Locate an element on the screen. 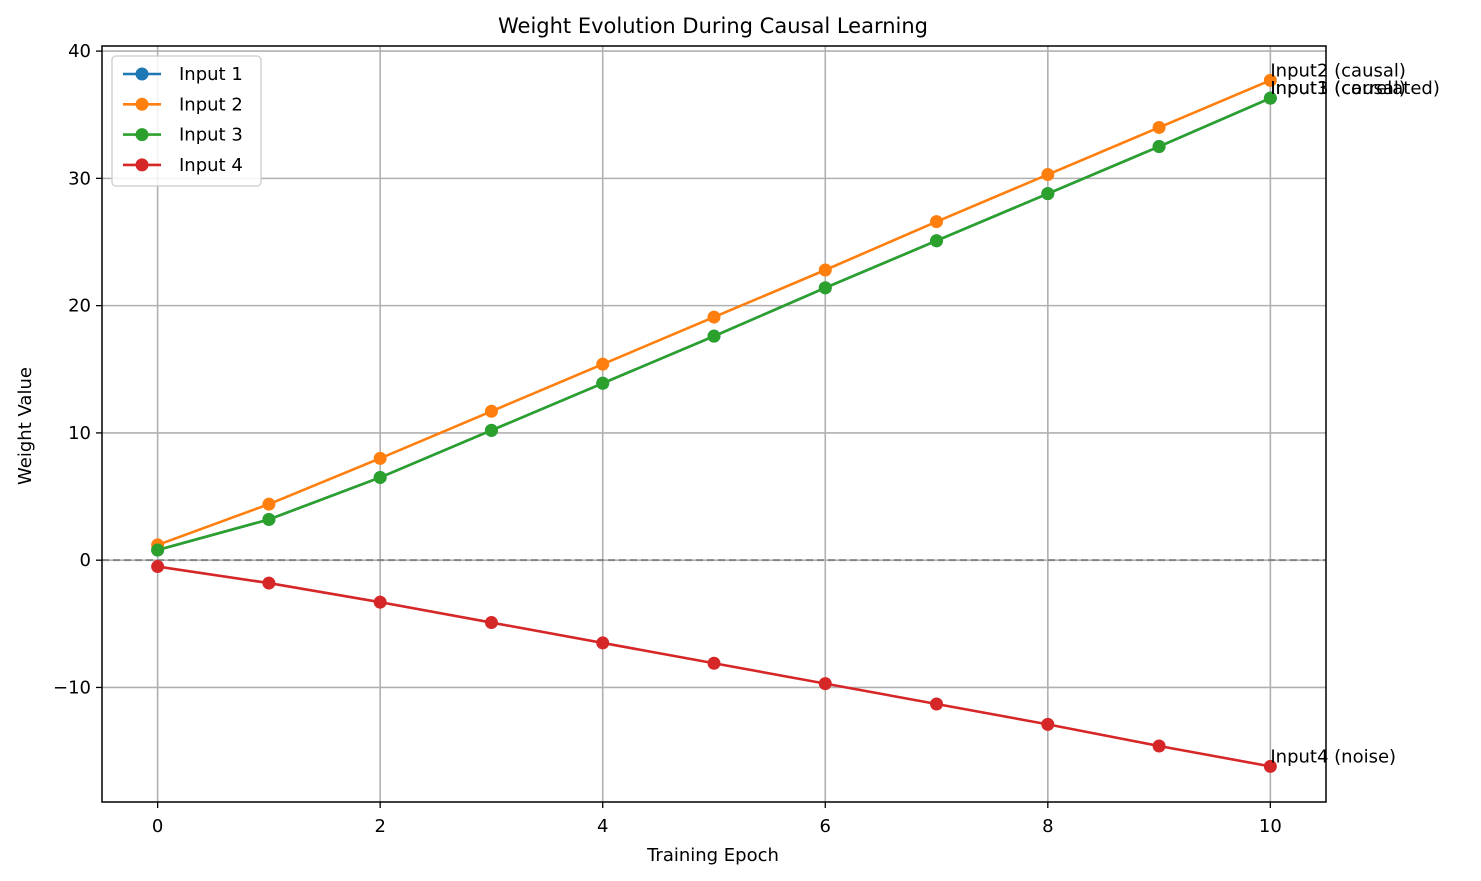  annotation-label: Input3 (correlated) is located at coordinates (1355, 88).